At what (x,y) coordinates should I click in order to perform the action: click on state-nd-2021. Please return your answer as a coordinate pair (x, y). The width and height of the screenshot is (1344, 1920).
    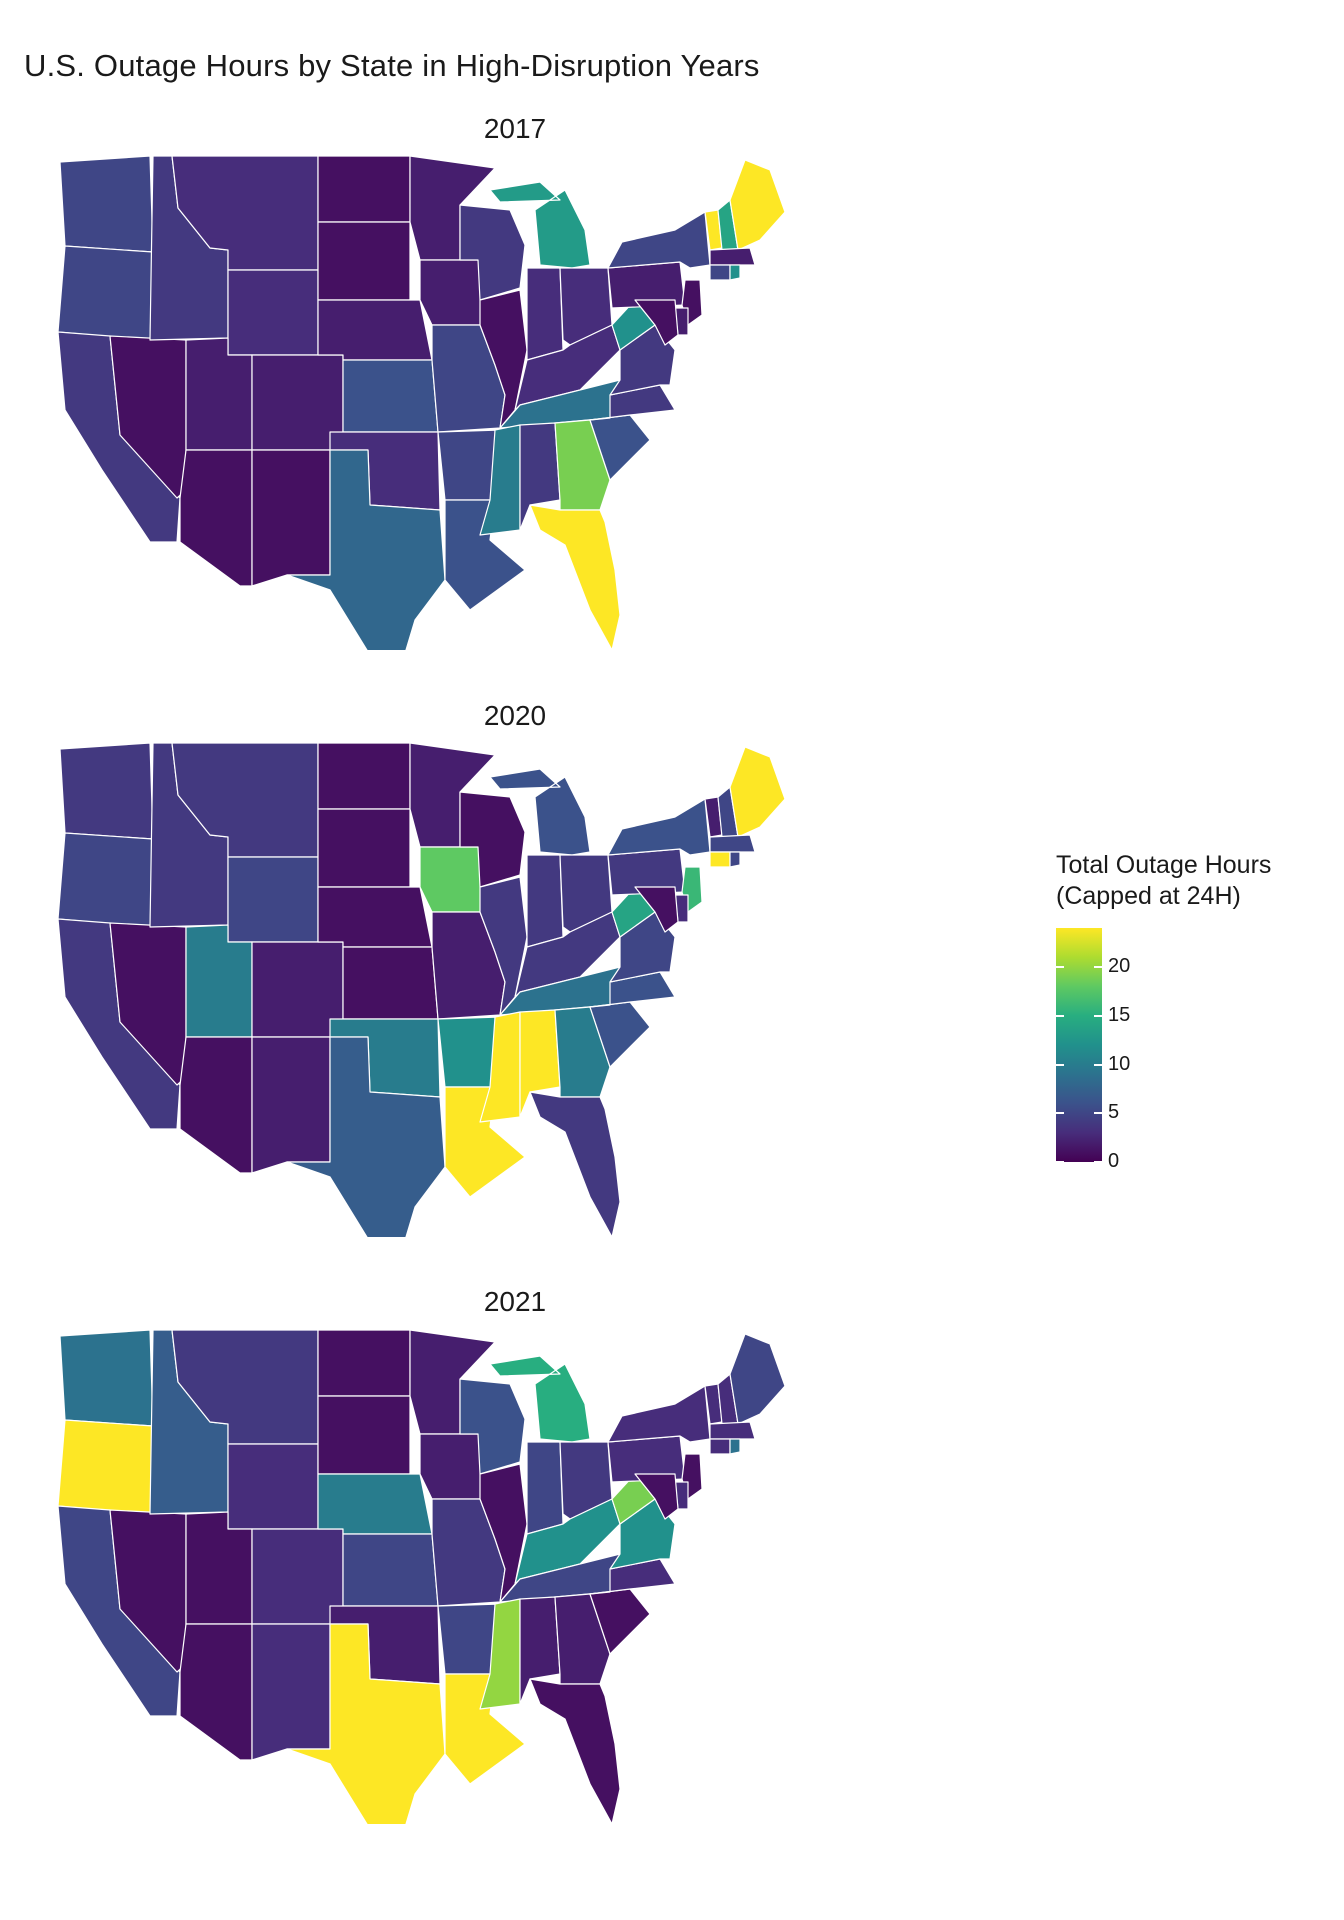
    Looking at the image, I should click on (364, 1363).